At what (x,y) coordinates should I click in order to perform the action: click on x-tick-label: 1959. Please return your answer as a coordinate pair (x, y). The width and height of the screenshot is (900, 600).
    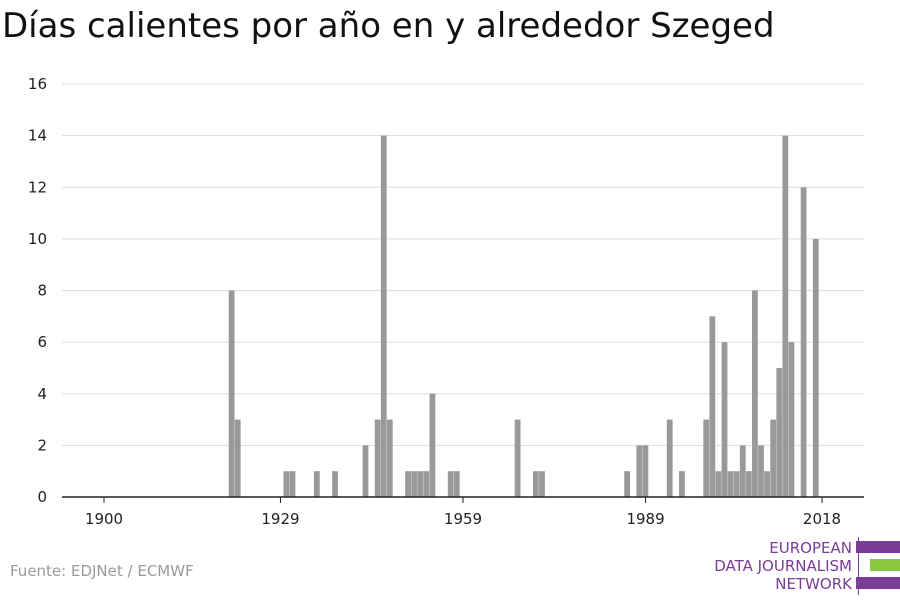
    Looking at the image, I should click on (463, 519).